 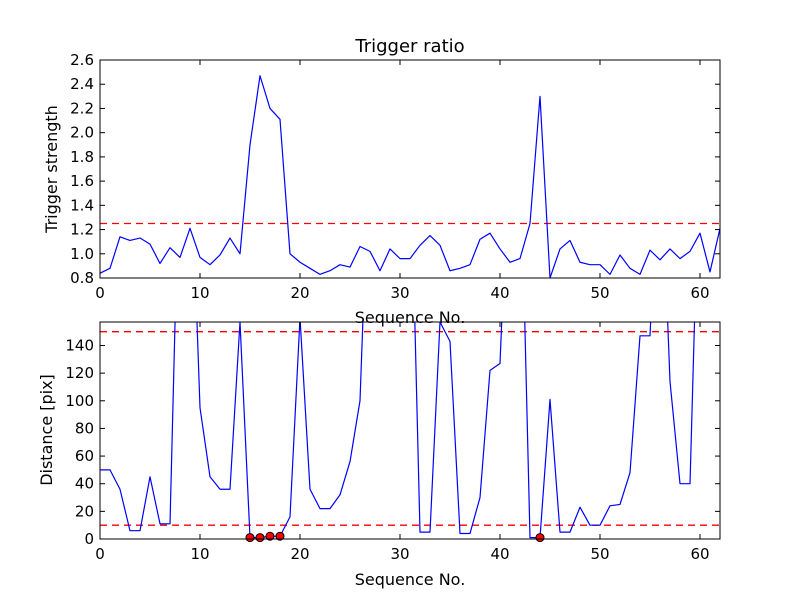 I want to click on y-axis-label: Trigger strength, so click(x=51, y=169).